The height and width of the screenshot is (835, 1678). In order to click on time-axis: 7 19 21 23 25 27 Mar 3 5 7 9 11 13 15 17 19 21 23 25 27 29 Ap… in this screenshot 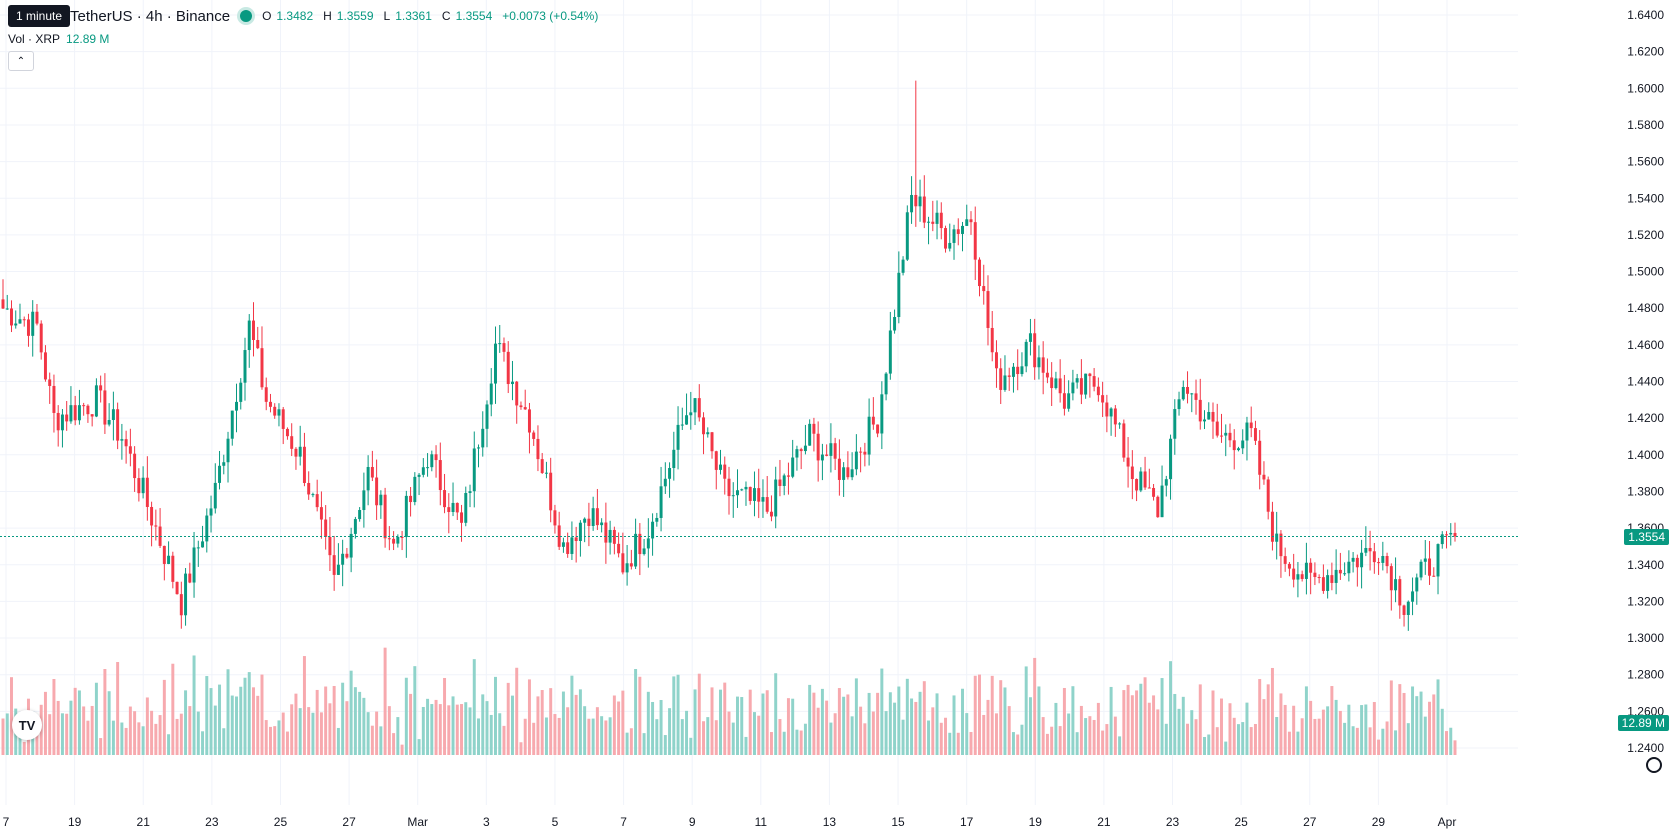, I will do `click(730, 822)`.